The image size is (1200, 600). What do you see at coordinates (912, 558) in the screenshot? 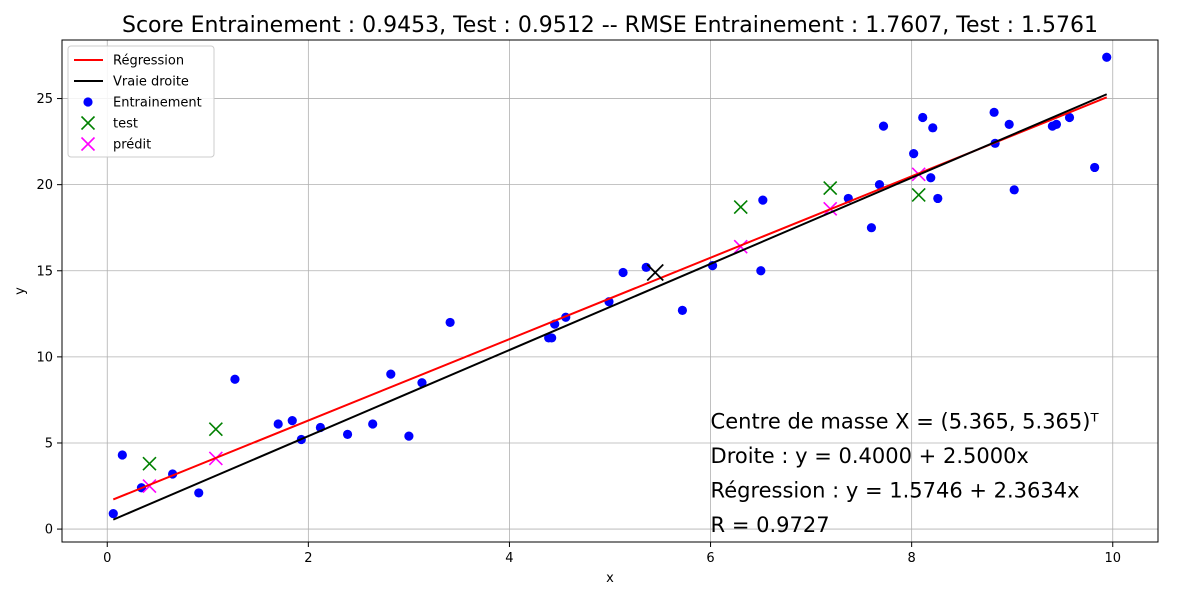
I see `x-tick-label: 8` at bounding box center [912, 558].